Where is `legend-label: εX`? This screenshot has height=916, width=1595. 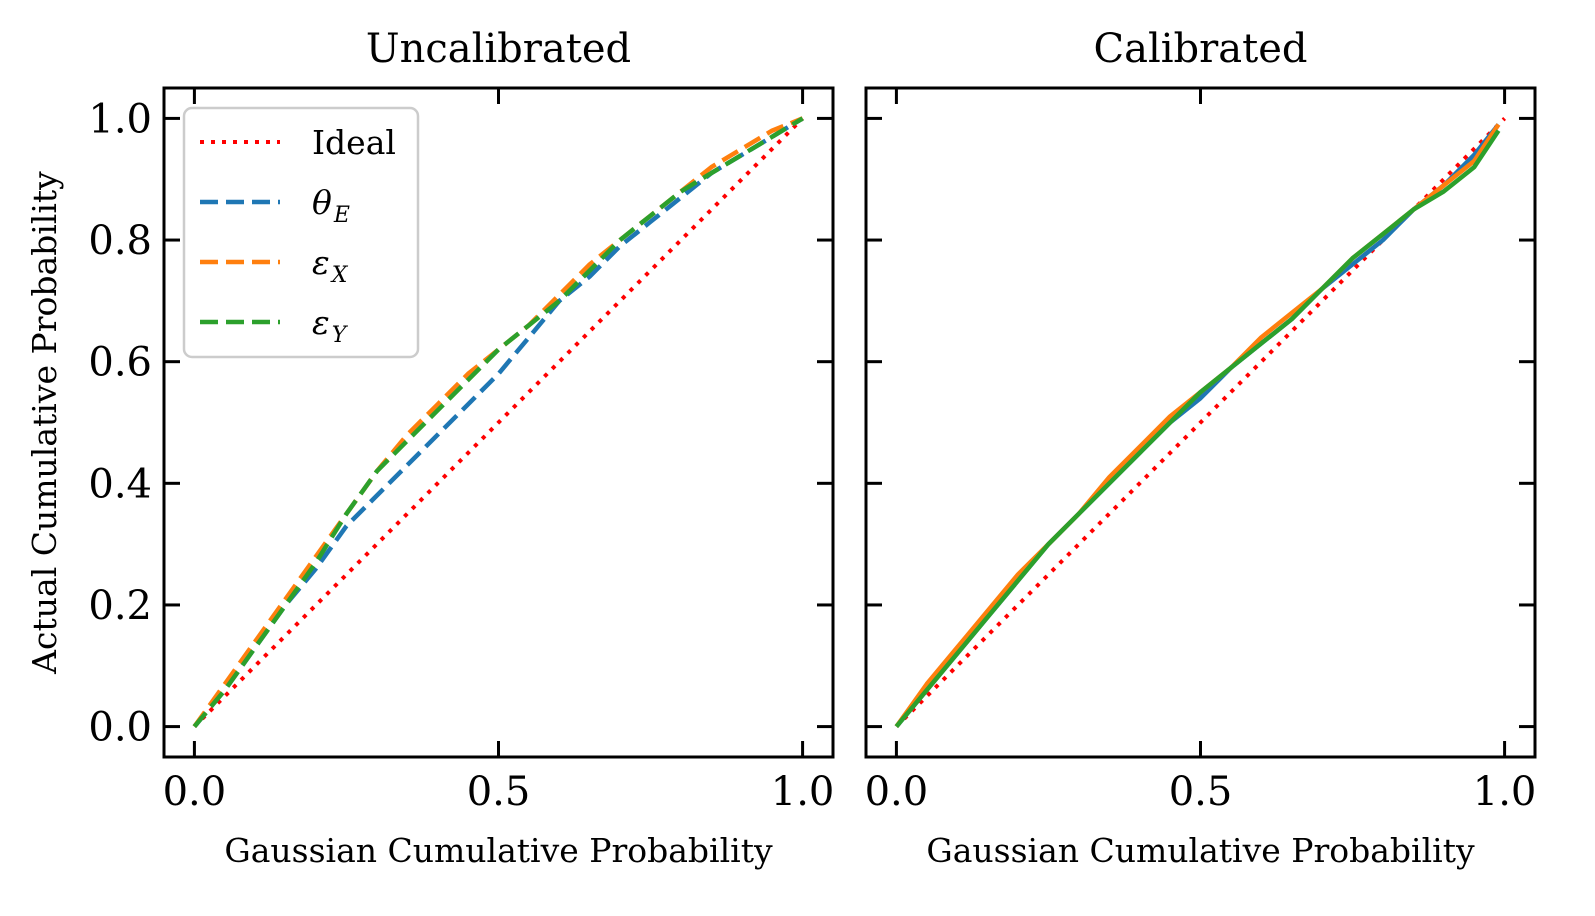
legend-label: εX is located at coordinates (330, 265).